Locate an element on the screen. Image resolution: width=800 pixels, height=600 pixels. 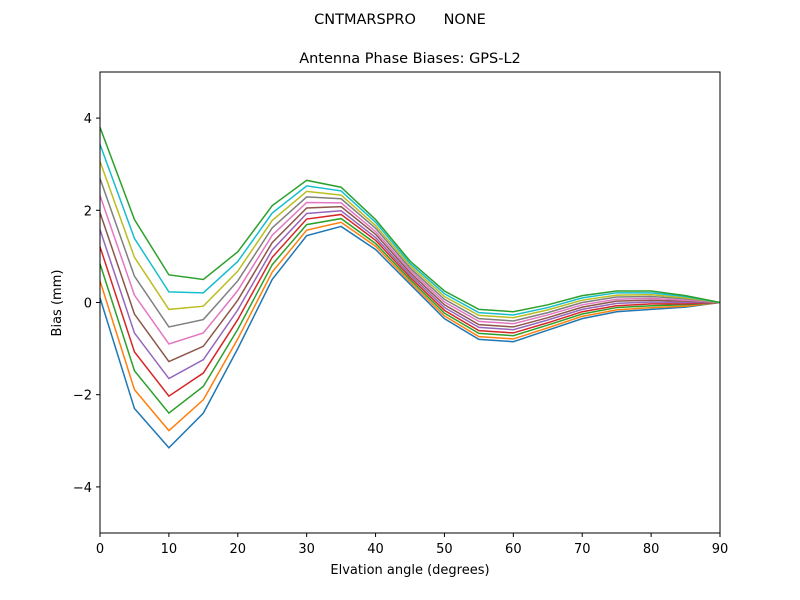
x-tick-label: 10 is located at coordinates (169, 549).